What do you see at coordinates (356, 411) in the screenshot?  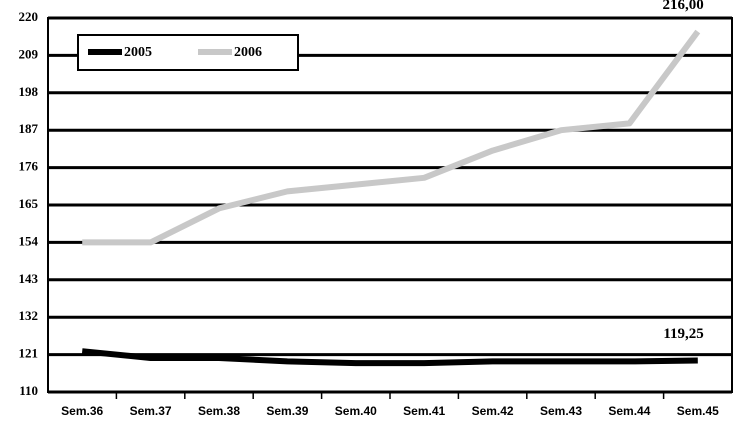 I see `x-tick-label: Sem.40` at bounding box center [356, 411].